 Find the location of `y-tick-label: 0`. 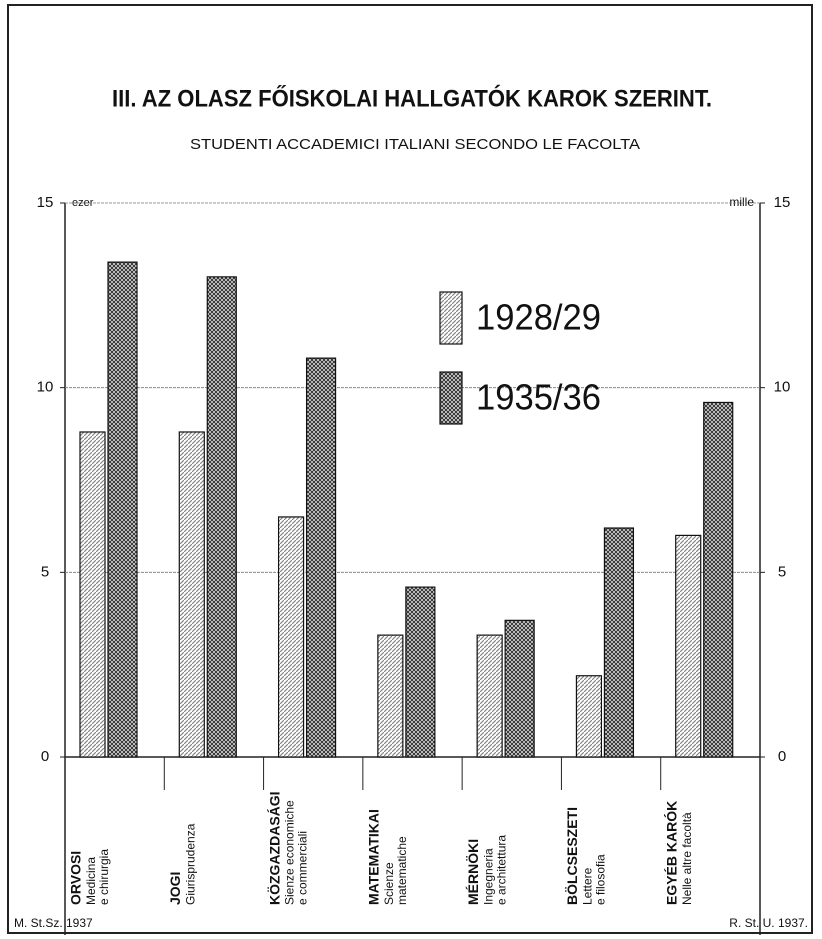

y-tick-label: 0 is located at coordinates (45, 756).